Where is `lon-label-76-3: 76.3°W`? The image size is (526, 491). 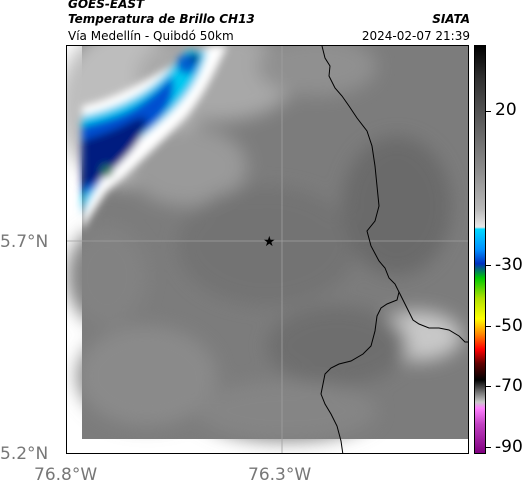 lon-label-76-3: 76.3°W is located at coordinates (280, 475).